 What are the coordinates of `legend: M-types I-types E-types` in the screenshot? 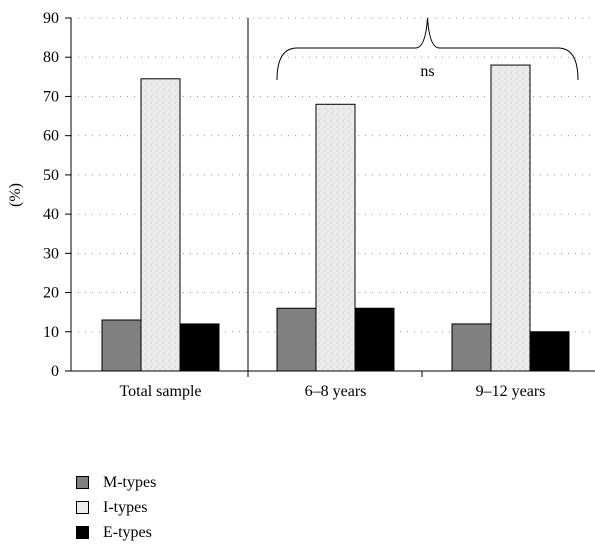 It's located at (116, 507).